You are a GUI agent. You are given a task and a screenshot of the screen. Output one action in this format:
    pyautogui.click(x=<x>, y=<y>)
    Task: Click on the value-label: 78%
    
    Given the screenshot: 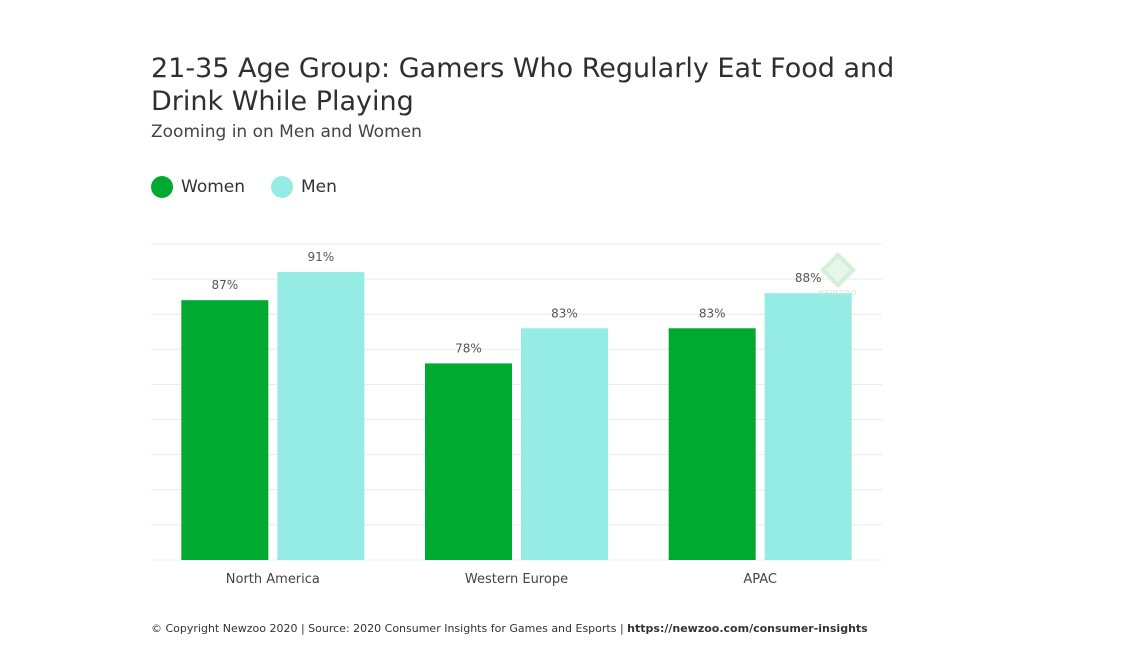 What is the action you would take?
    pyautogui.click(x=468, y=348)
    